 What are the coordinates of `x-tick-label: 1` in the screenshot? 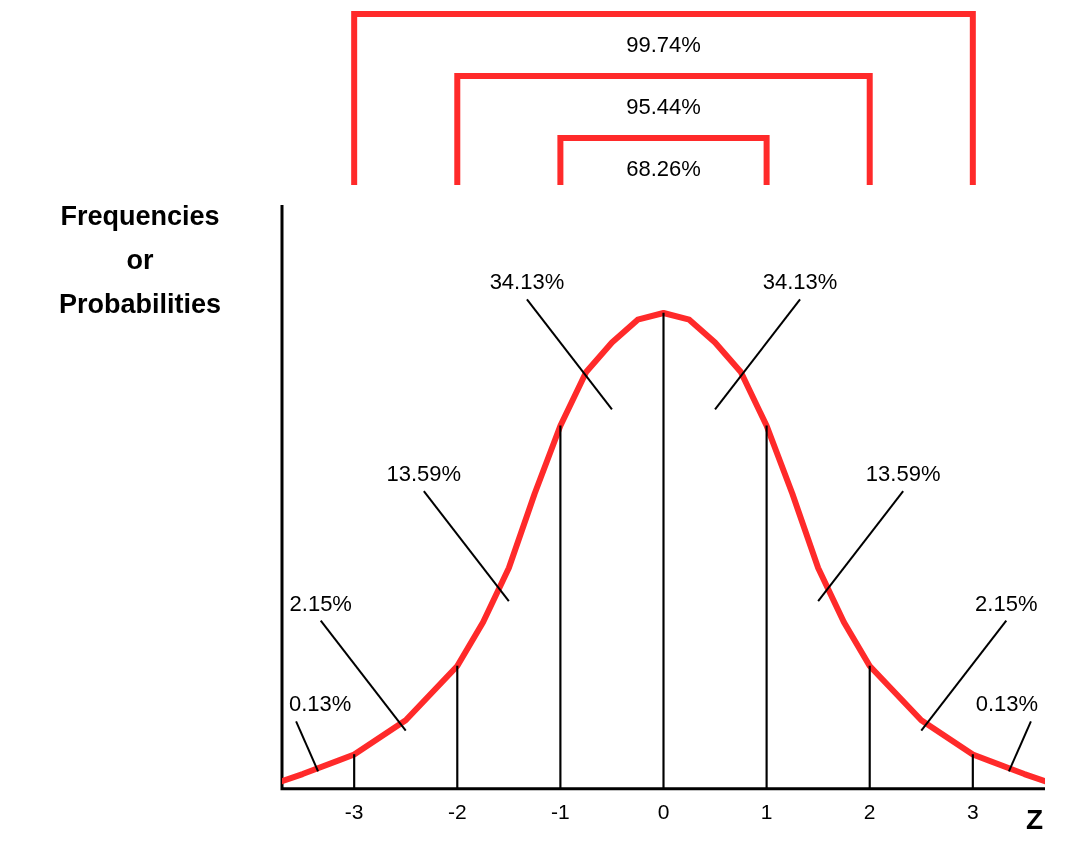 It's located at (766, 812).